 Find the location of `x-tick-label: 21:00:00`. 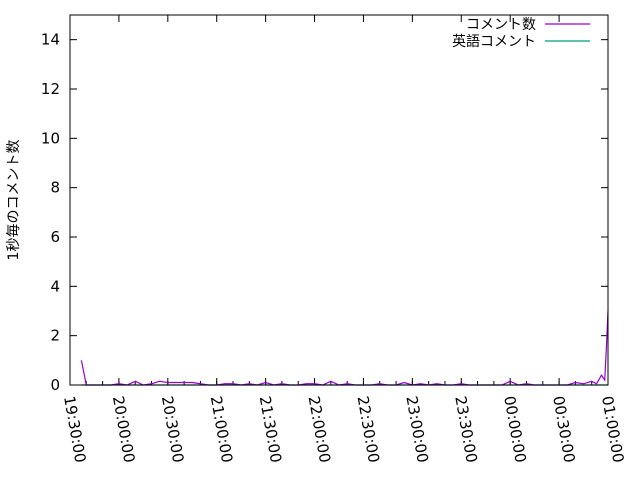

x-tick-label: 21:00:00 is located at coordinates (221, 429).